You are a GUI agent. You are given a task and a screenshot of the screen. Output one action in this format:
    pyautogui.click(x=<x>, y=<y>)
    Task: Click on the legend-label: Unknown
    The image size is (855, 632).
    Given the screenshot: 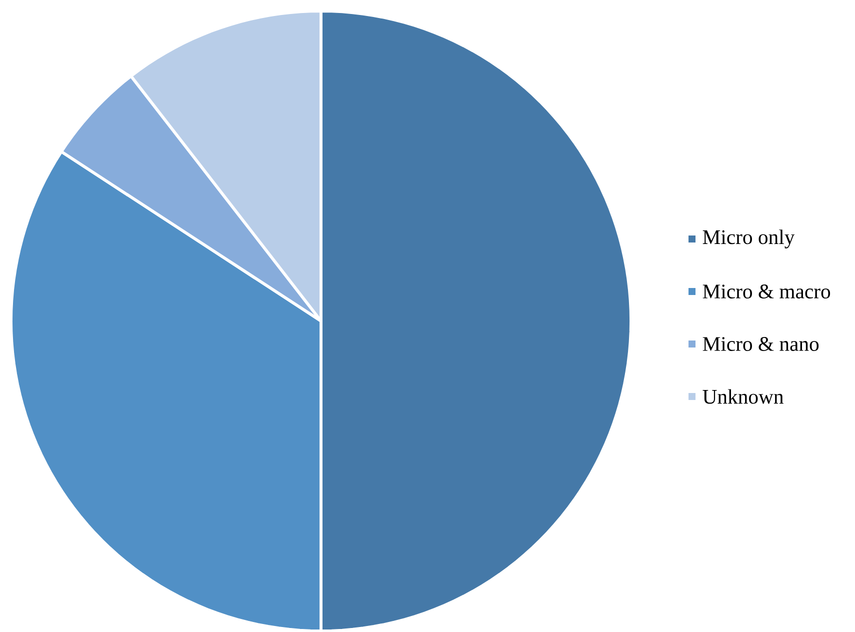 What is the action you would take?
    pyautogui.click(x=743, y=396)
    